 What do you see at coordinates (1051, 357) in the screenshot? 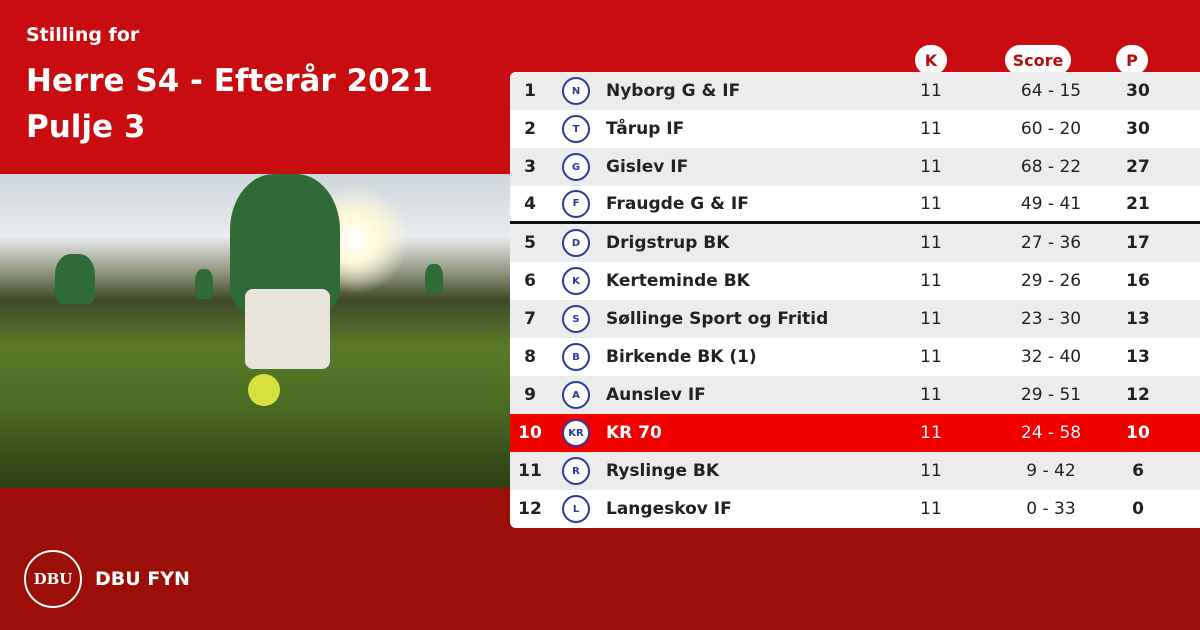
I see `goal-score: 32 - 40` at bounding box center [1051, 357].